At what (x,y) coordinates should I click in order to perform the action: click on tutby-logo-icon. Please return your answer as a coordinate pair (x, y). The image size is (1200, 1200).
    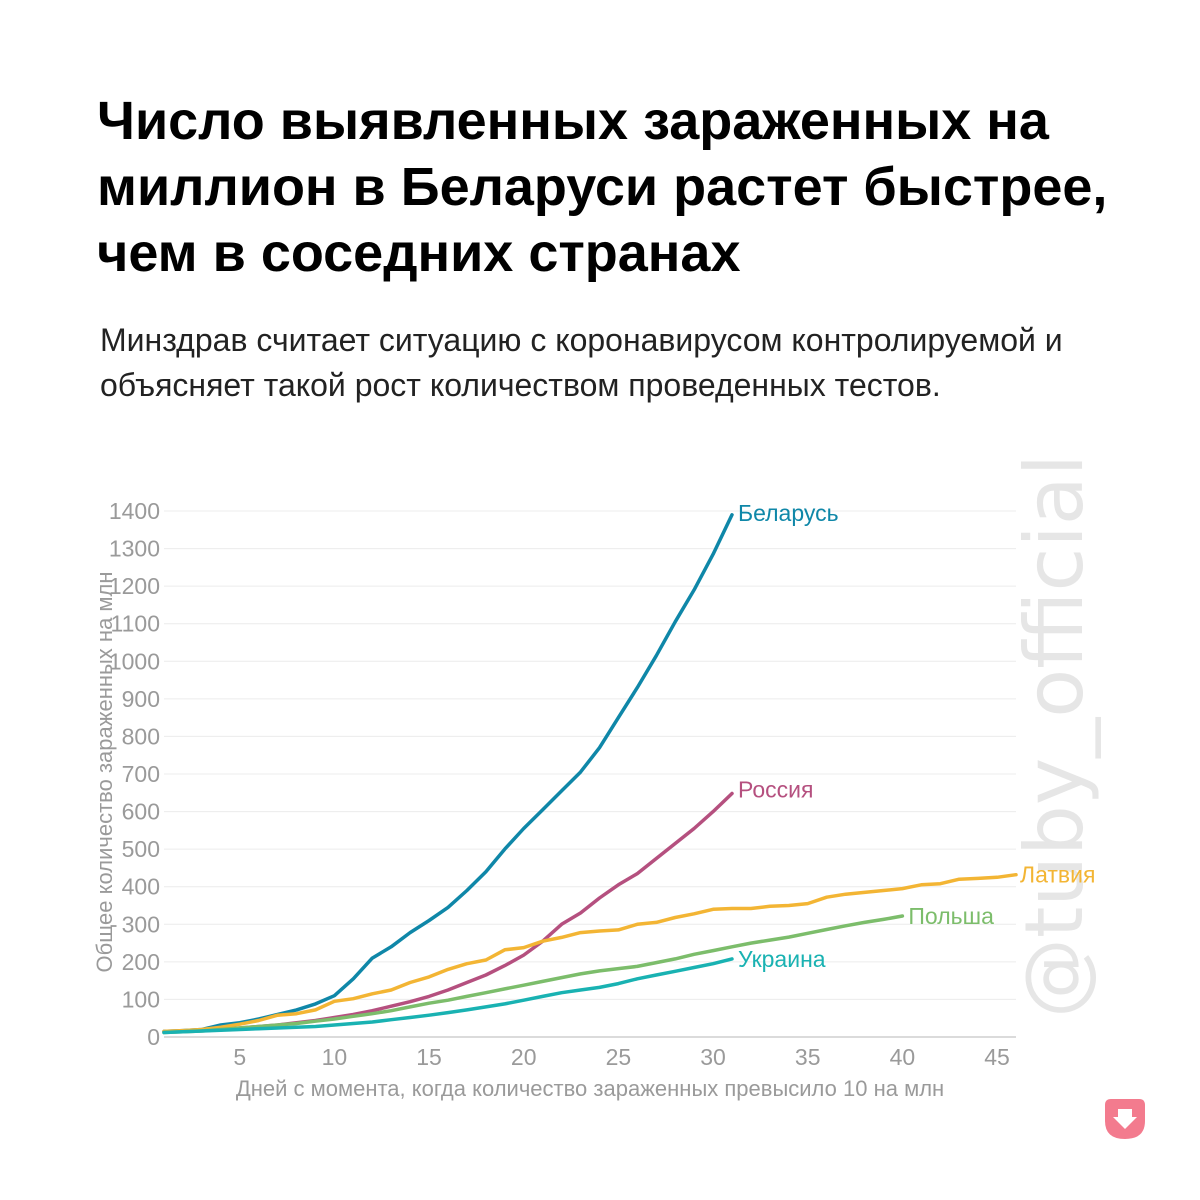
    Looking at the image, I should click on (1125, 1119).